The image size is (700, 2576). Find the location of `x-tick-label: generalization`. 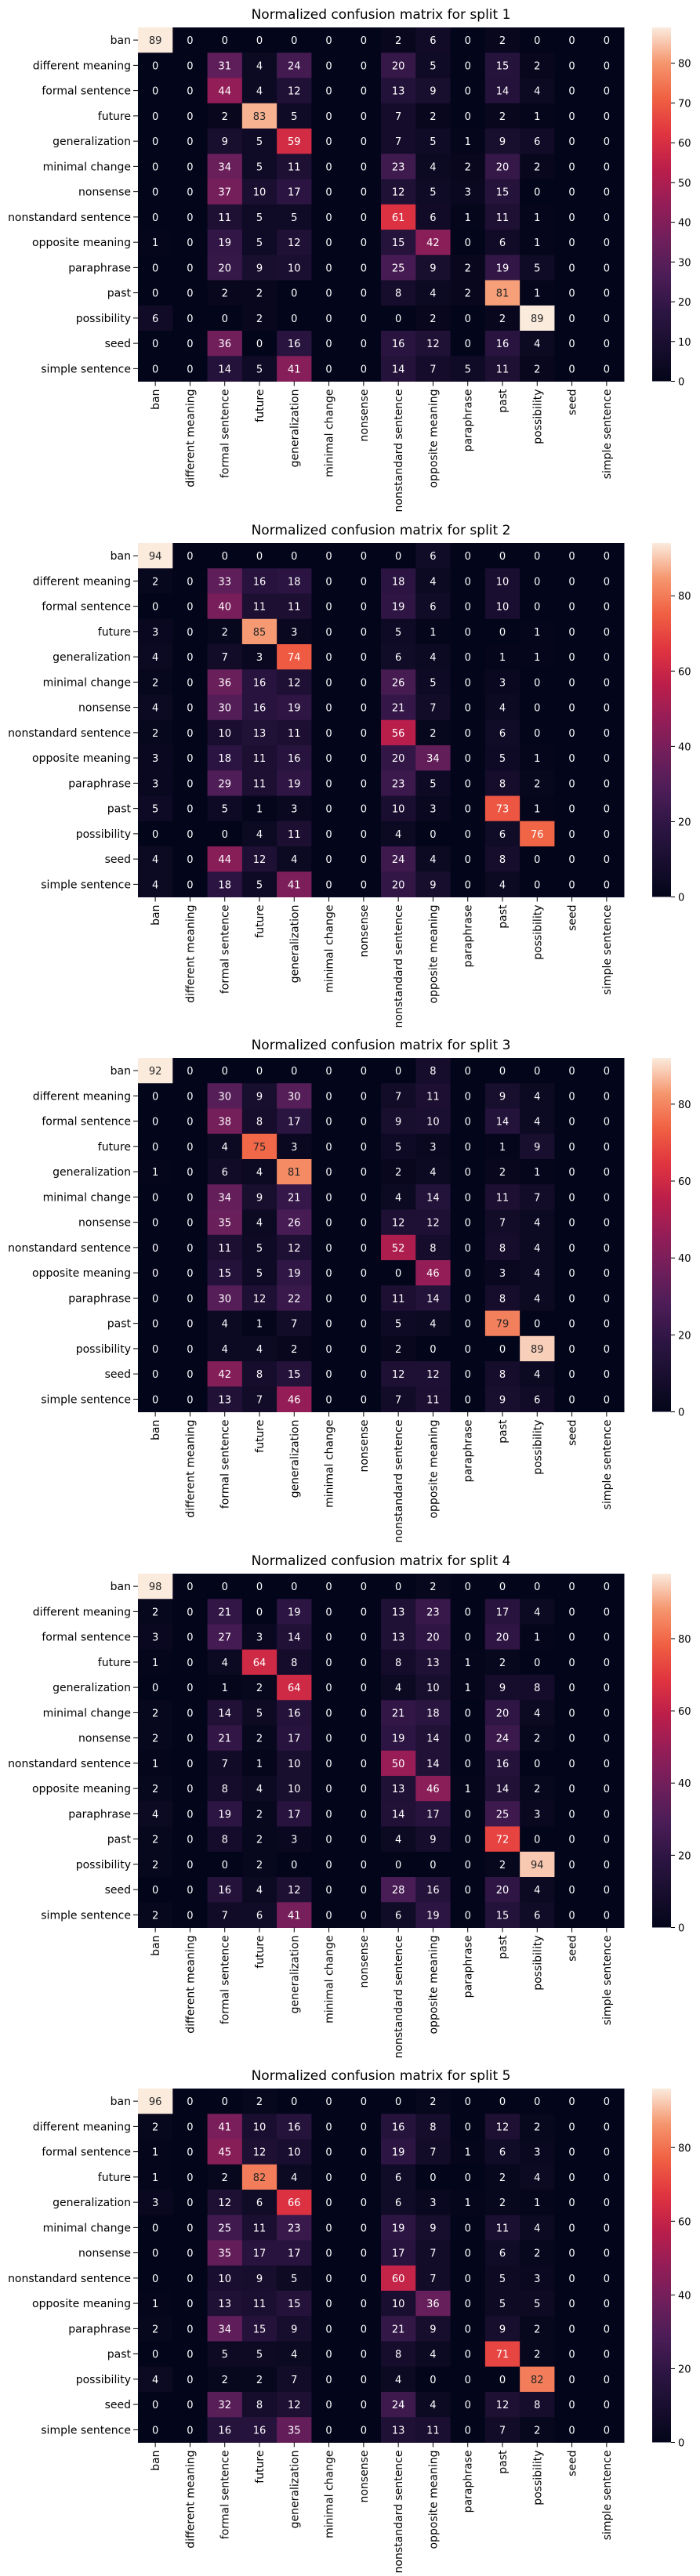

x-tick-label: generalization is located at coordinates (294, 1975).